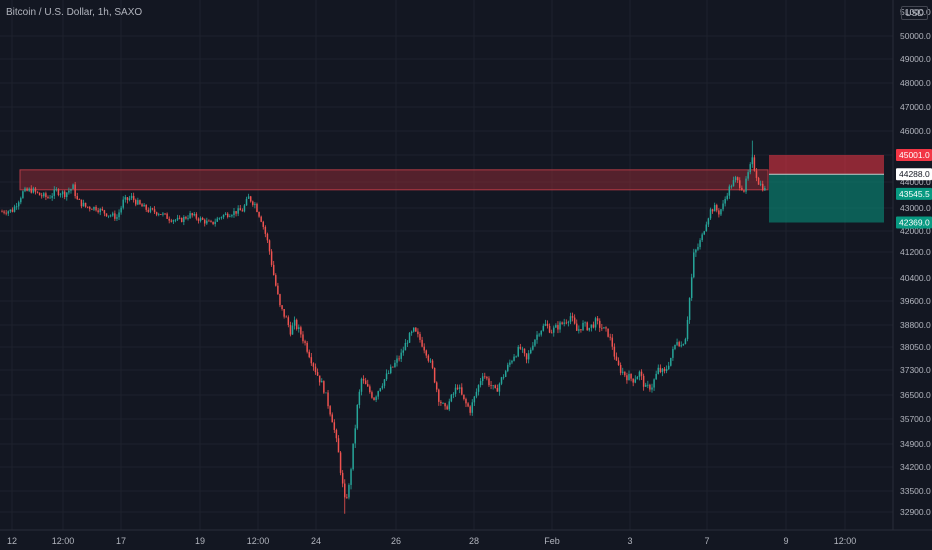 Image resolution: width=932 pixels, height=550 pixels. What do you see at coordinates (74, 12) in the screenshot?
I see `symbol-title: Bitcoin / U.S. Dollar, 1h, SAXO` at bounding box center [74, 12].